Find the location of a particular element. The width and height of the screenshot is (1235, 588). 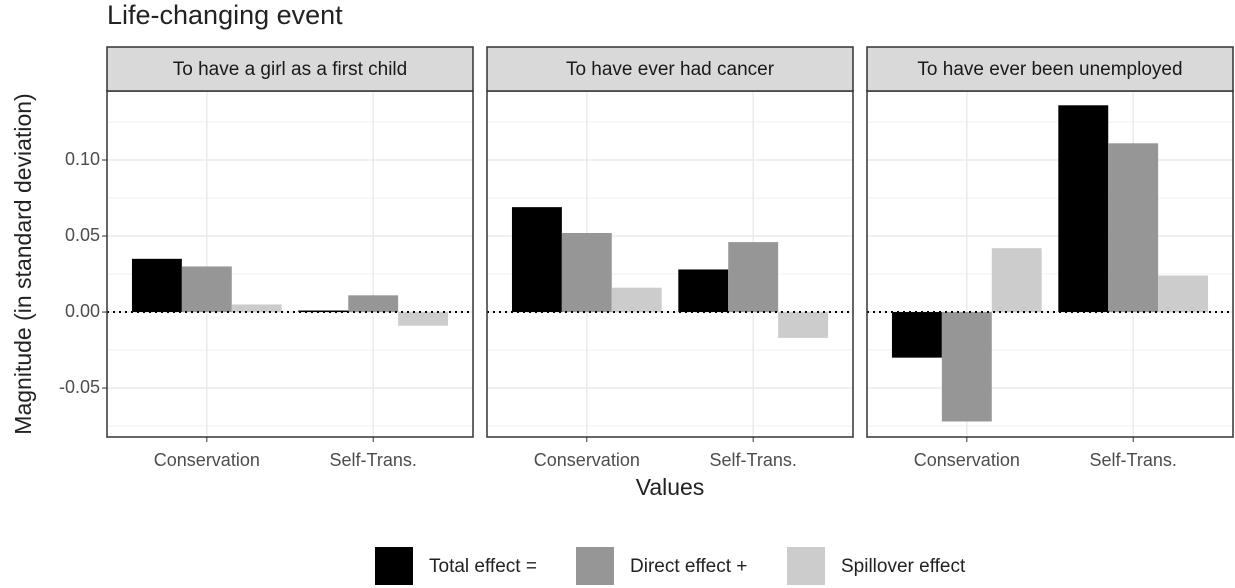

chart-title: Life-changing event is located at coordinates (225, 15).